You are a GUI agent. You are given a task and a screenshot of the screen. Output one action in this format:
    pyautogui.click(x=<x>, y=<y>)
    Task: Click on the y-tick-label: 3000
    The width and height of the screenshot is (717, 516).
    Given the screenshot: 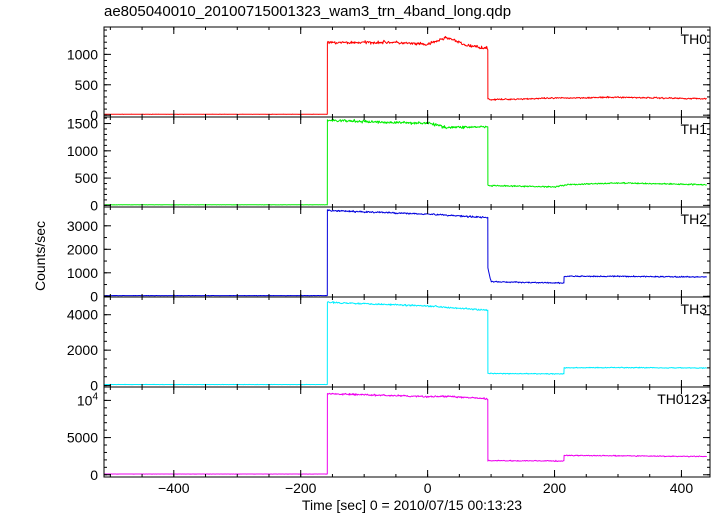 What is the action you would take?
    pyautogui.click(x=82, y=226)
    